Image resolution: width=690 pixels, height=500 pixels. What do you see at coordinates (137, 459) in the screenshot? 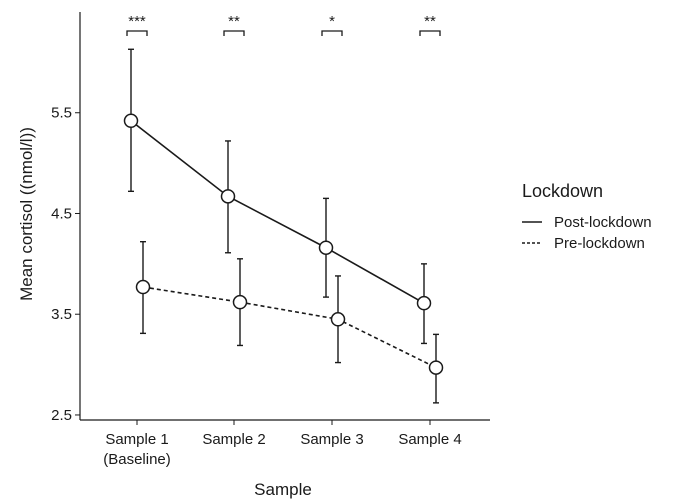
I see `x-tick-label: (Baseline)` at bounding box center [137, 459].